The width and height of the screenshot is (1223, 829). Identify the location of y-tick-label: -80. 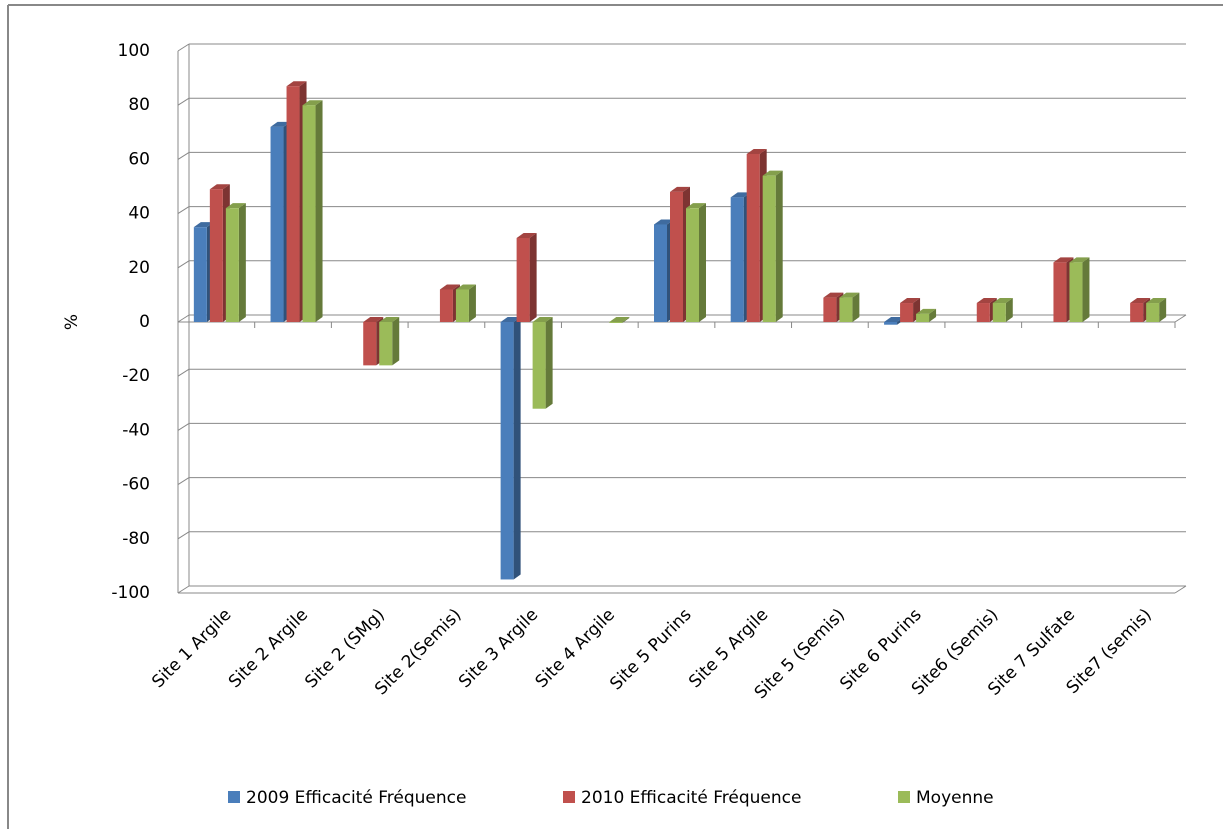
(136, 539).